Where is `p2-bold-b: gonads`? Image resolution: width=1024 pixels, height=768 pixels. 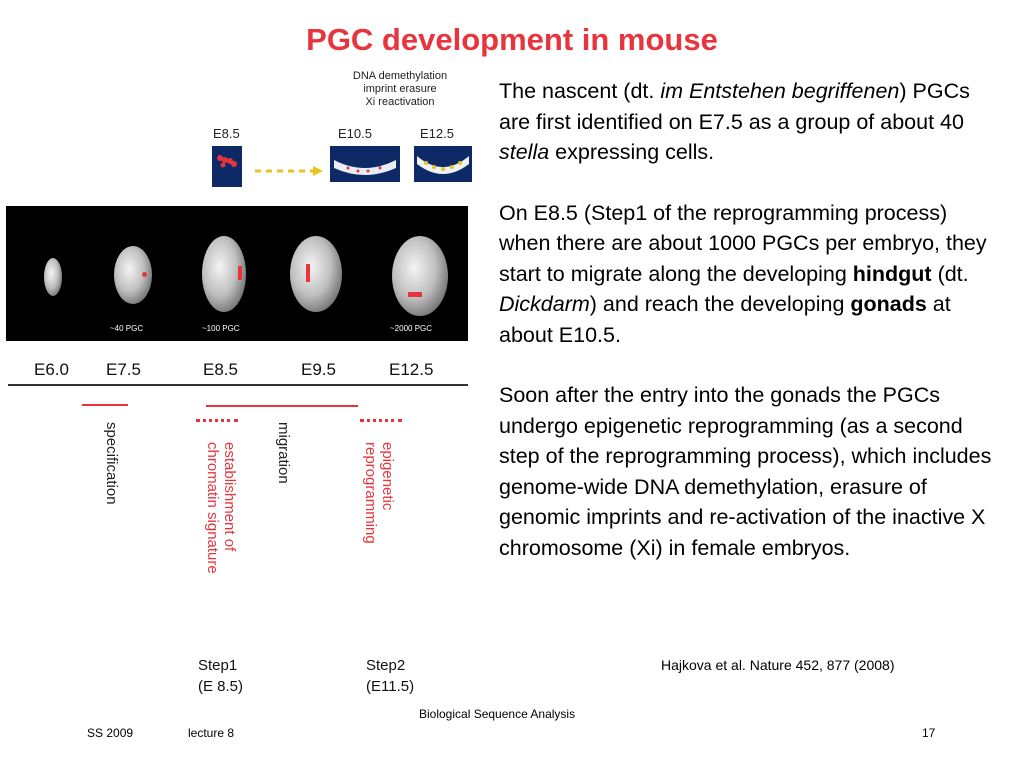
p2-bold-b: gonads is located at coordinates (888, 304).